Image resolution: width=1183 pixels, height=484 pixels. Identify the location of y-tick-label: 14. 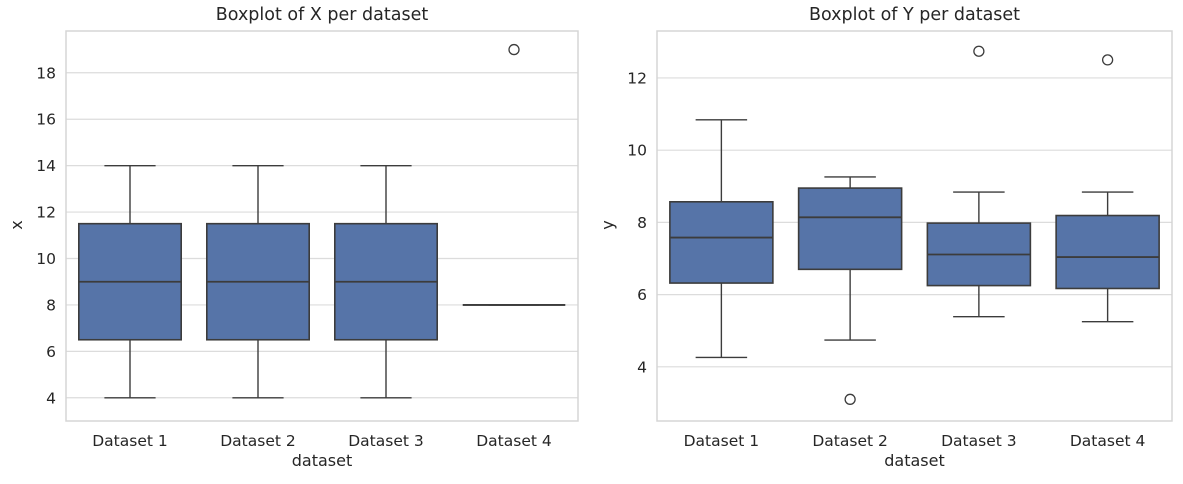
(46, 166).